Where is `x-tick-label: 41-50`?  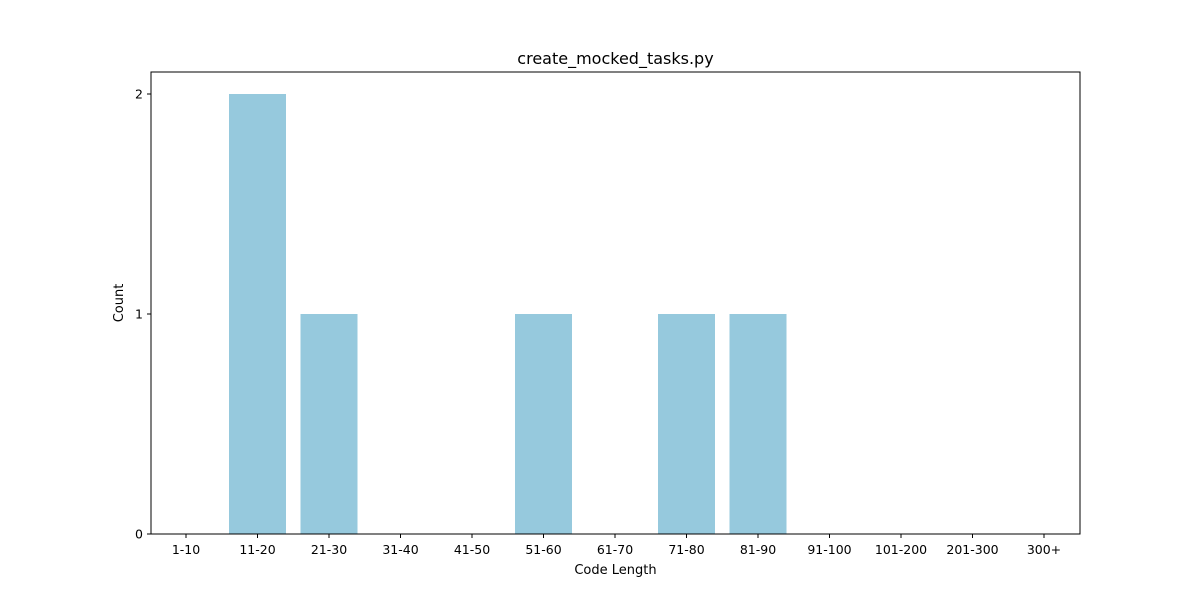 x-tick-label: 41-50 is located at coordinates (472, 549).